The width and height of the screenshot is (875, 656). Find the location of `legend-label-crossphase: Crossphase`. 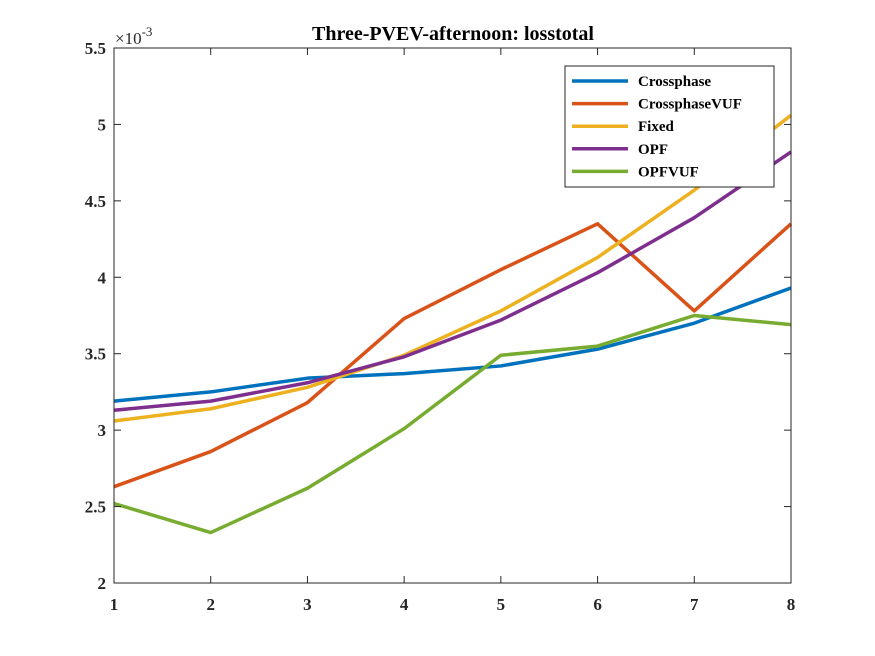

legend-label-crossphase: Crossphase is located at coordinates (674, 82).